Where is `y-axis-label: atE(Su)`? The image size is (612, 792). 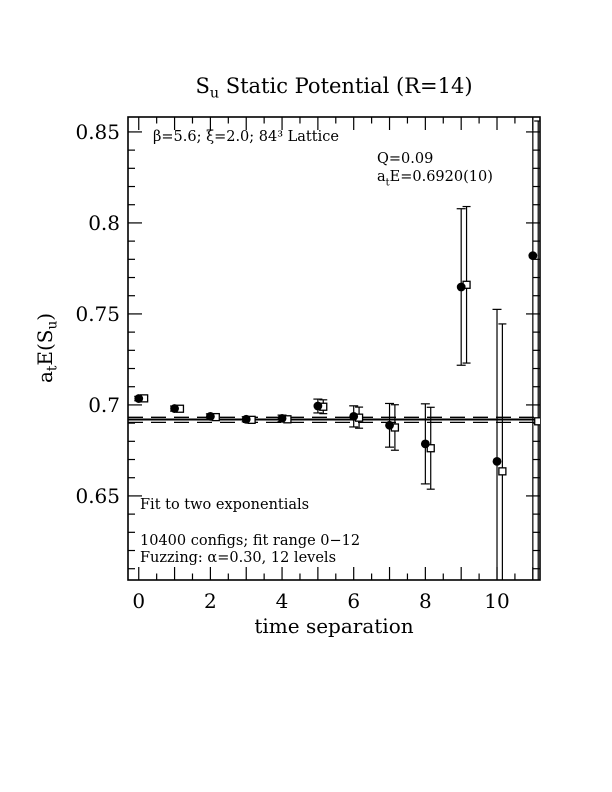 y-axis-label: atE(Su) is located at coordinates (47, 348).